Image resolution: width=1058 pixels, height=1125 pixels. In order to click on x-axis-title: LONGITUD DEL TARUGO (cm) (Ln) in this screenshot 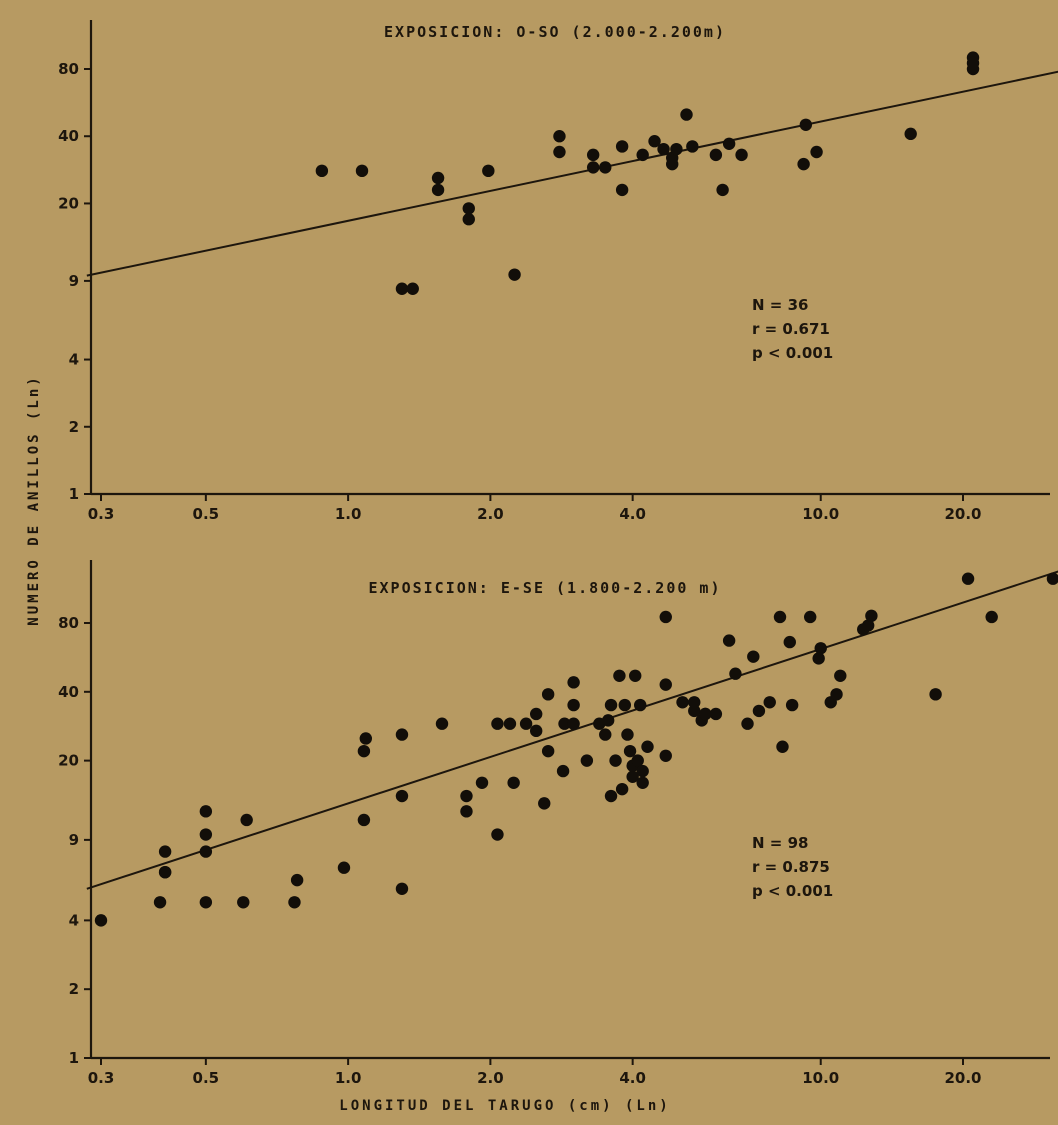, I will do `click(504, 1106)`.